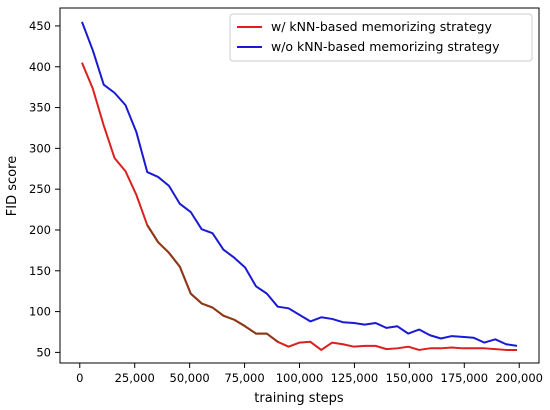  What do you see at coordinates (40, 148) in the screenshot?
I see `y-tick-label: 300` at bounding box center [40, 148].